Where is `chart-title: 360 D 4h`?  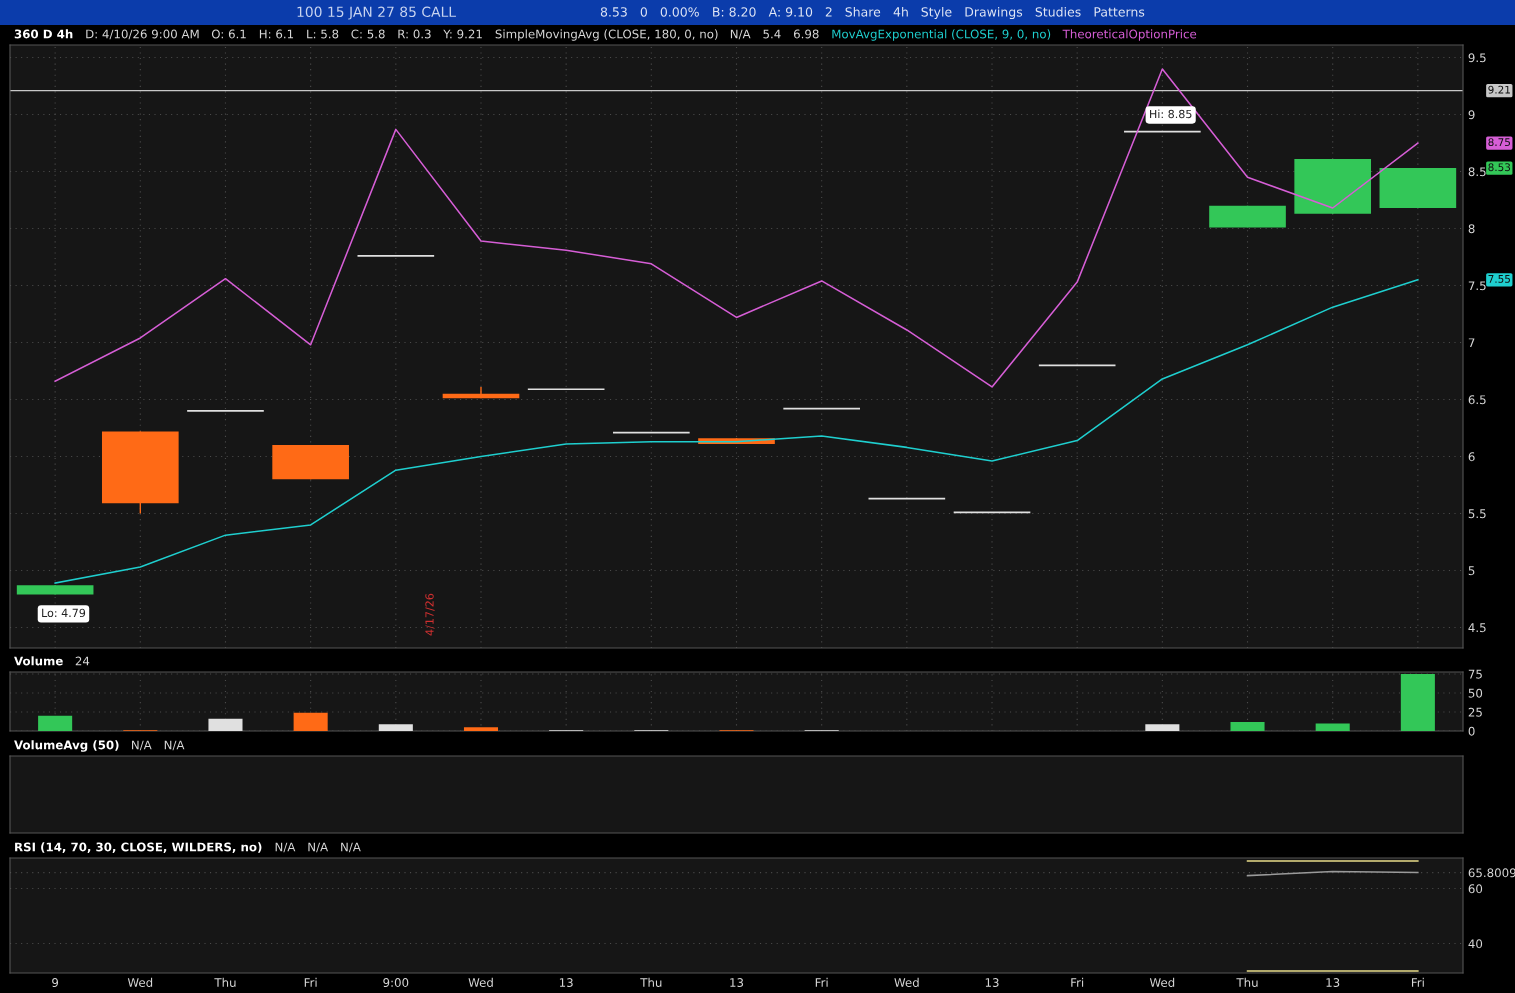 chart-title: 360 D 4h is located at coordinates (43, 34).